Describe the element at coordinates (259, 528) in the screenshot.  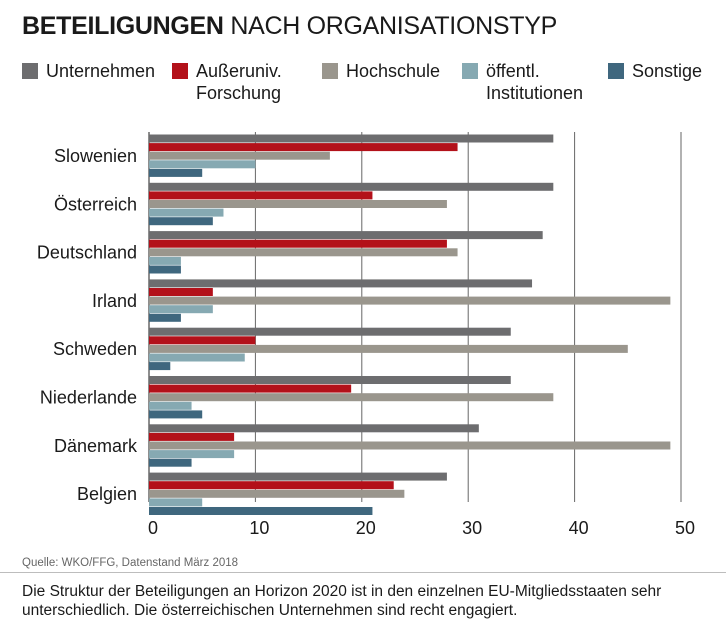
I see `x-tick-label: 10` at that location.